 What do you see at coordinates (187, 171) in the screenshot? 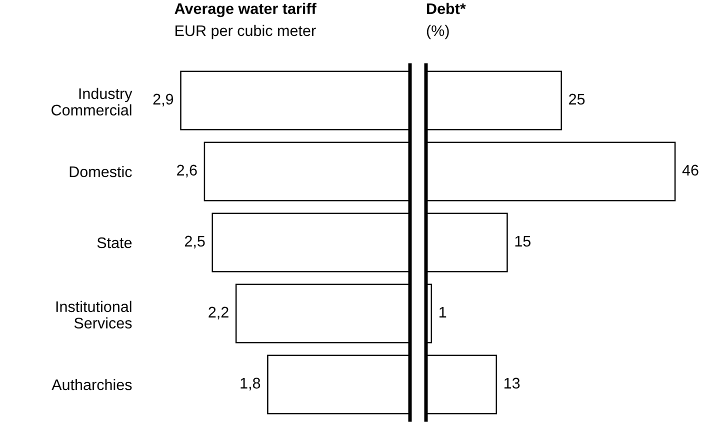
I see `data-label: 2,6` at bounding box center [187, 171].